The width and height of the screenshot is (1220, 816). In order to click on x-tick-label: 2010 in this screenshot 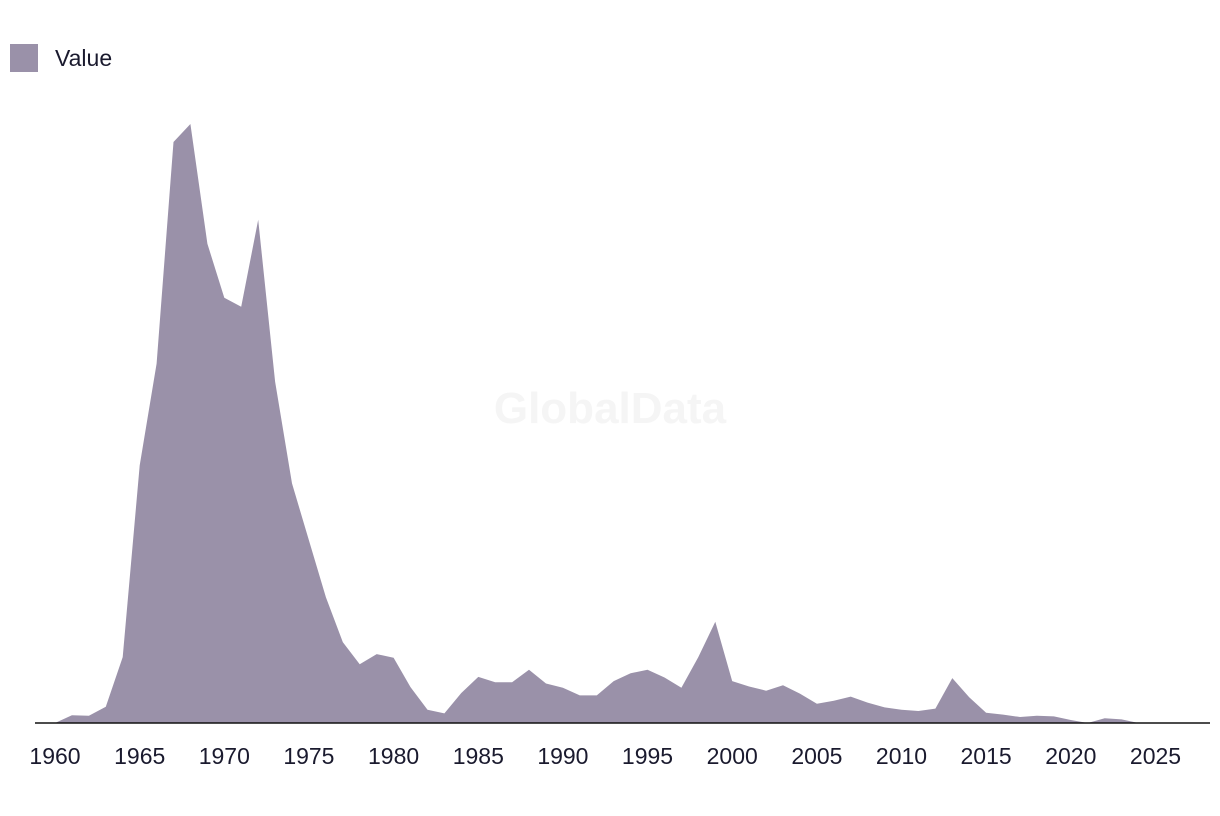, I will do `click(901, 756)`.